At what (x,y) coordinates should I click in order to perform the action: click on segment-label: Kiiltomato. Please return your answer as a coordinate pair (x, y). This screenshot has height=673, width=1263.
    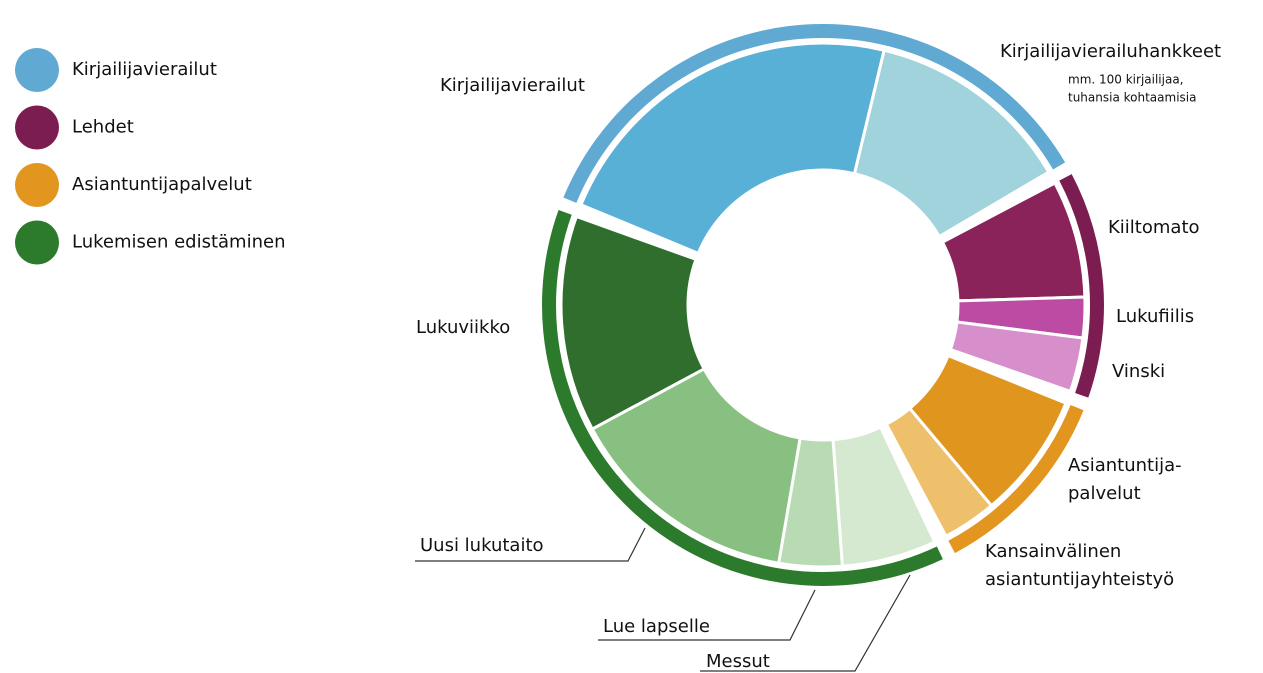
    Looking at the image, I should click on (1154, 227).